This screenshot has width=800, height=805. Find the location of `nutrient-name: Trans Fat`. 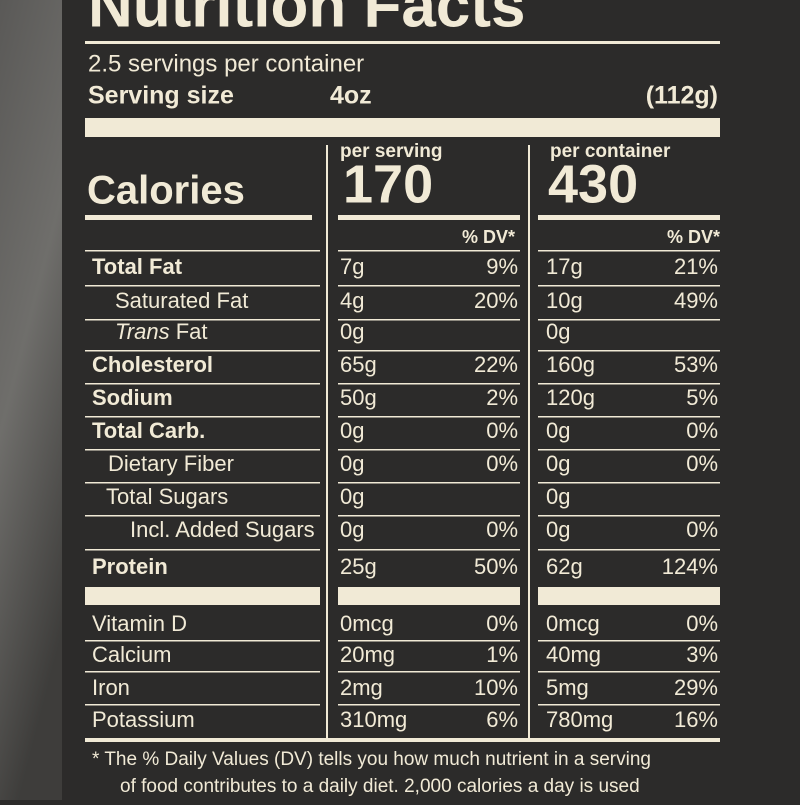

nutrient-name: Trans Fat is located at coordinates (161, 331).